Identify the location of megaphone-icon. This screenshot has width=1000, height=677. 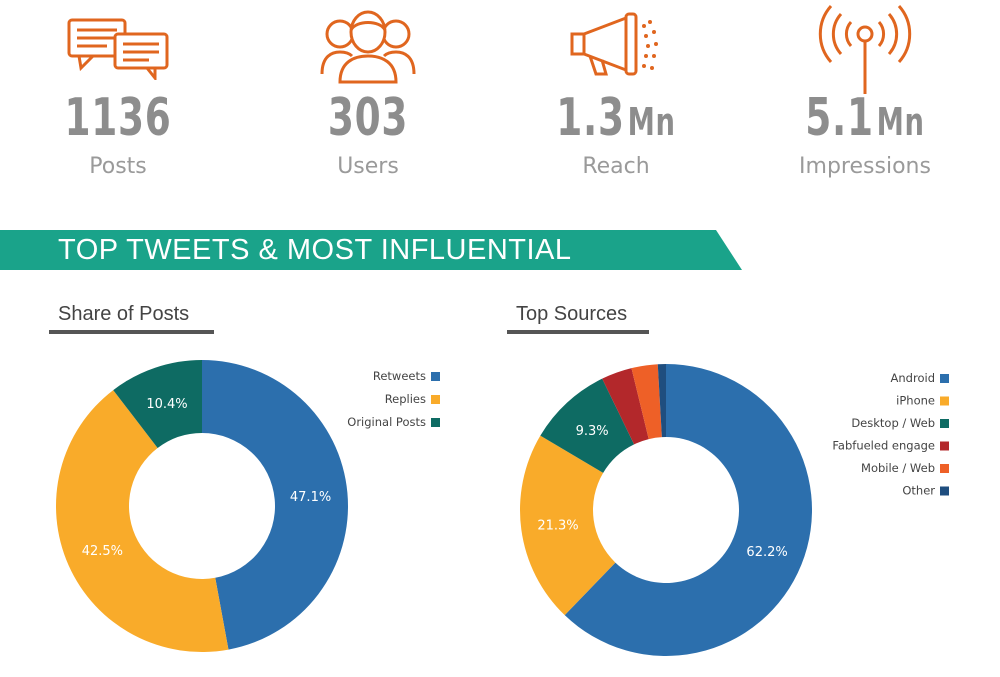
(614, 44).